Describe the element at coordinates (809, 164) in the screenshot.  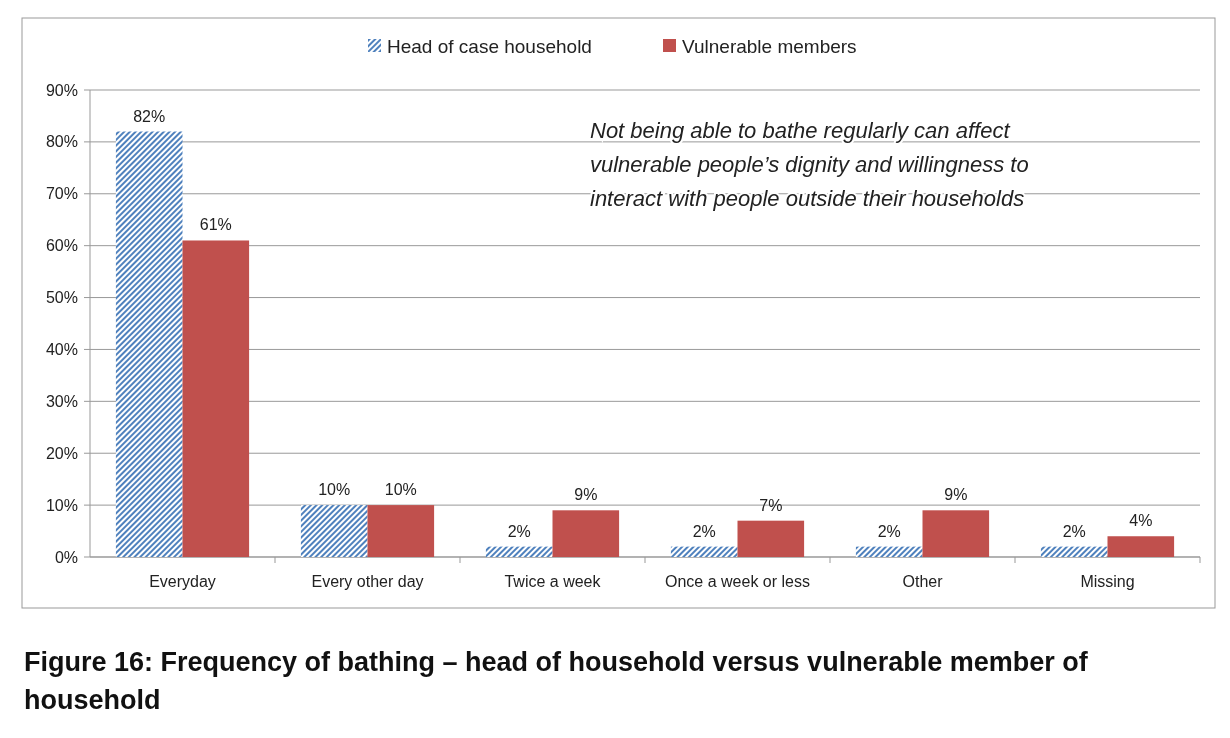
I see `annotation: Not being able to bathe regularly can affect vulnerable people’s dignity and willingness to interact with people outside their households` at that location.